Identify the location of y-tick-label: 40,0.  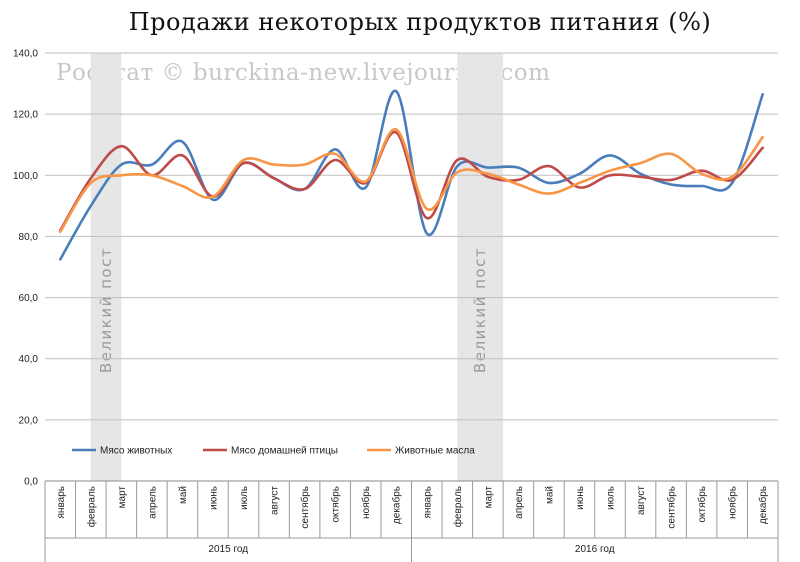
(29, 359).